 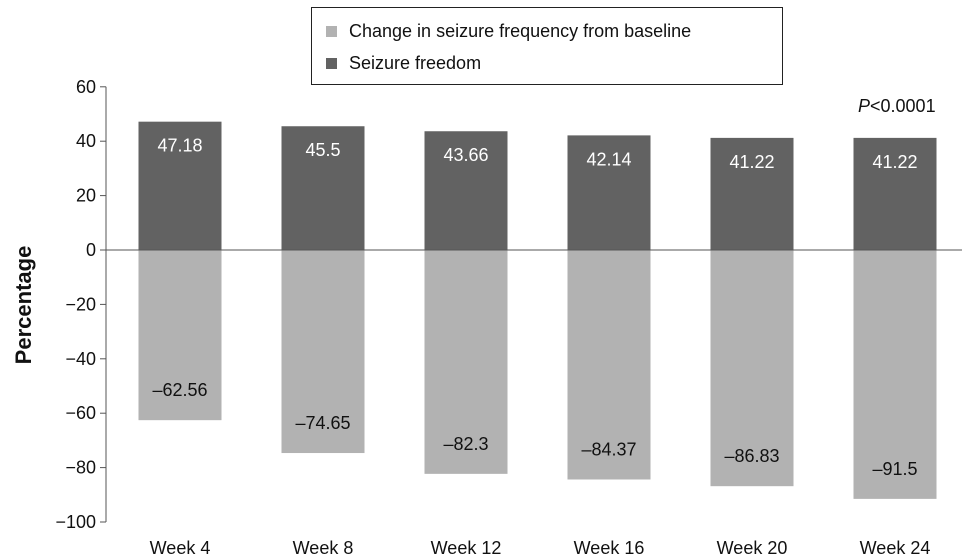 I want to click on y-tick-label: −20, so click(x=80, y=304).